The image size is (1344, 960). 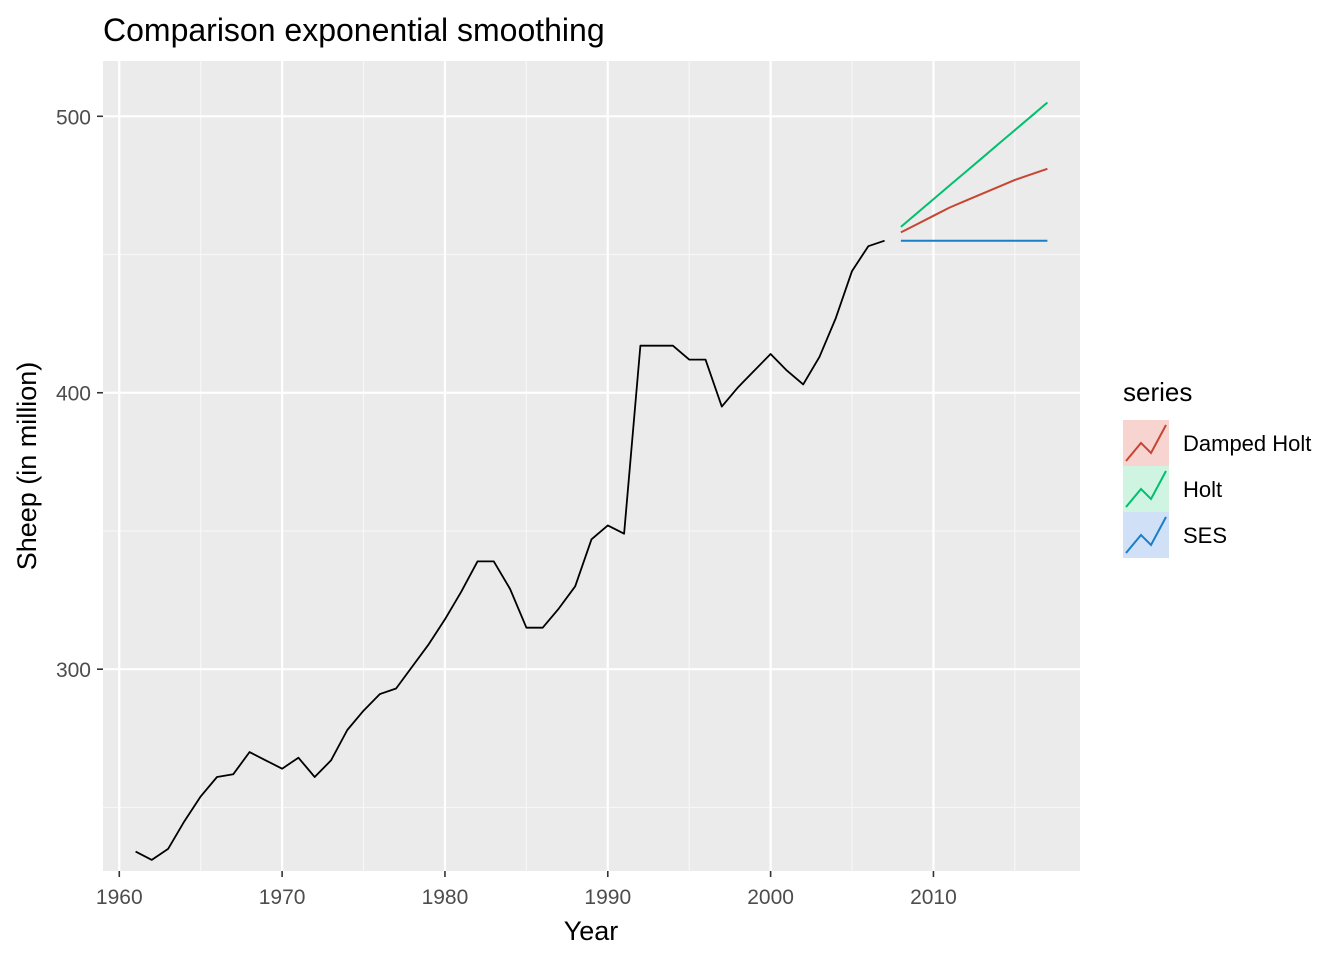 I want to click on x-tick-label: 1990, so click(x=607, y=897).